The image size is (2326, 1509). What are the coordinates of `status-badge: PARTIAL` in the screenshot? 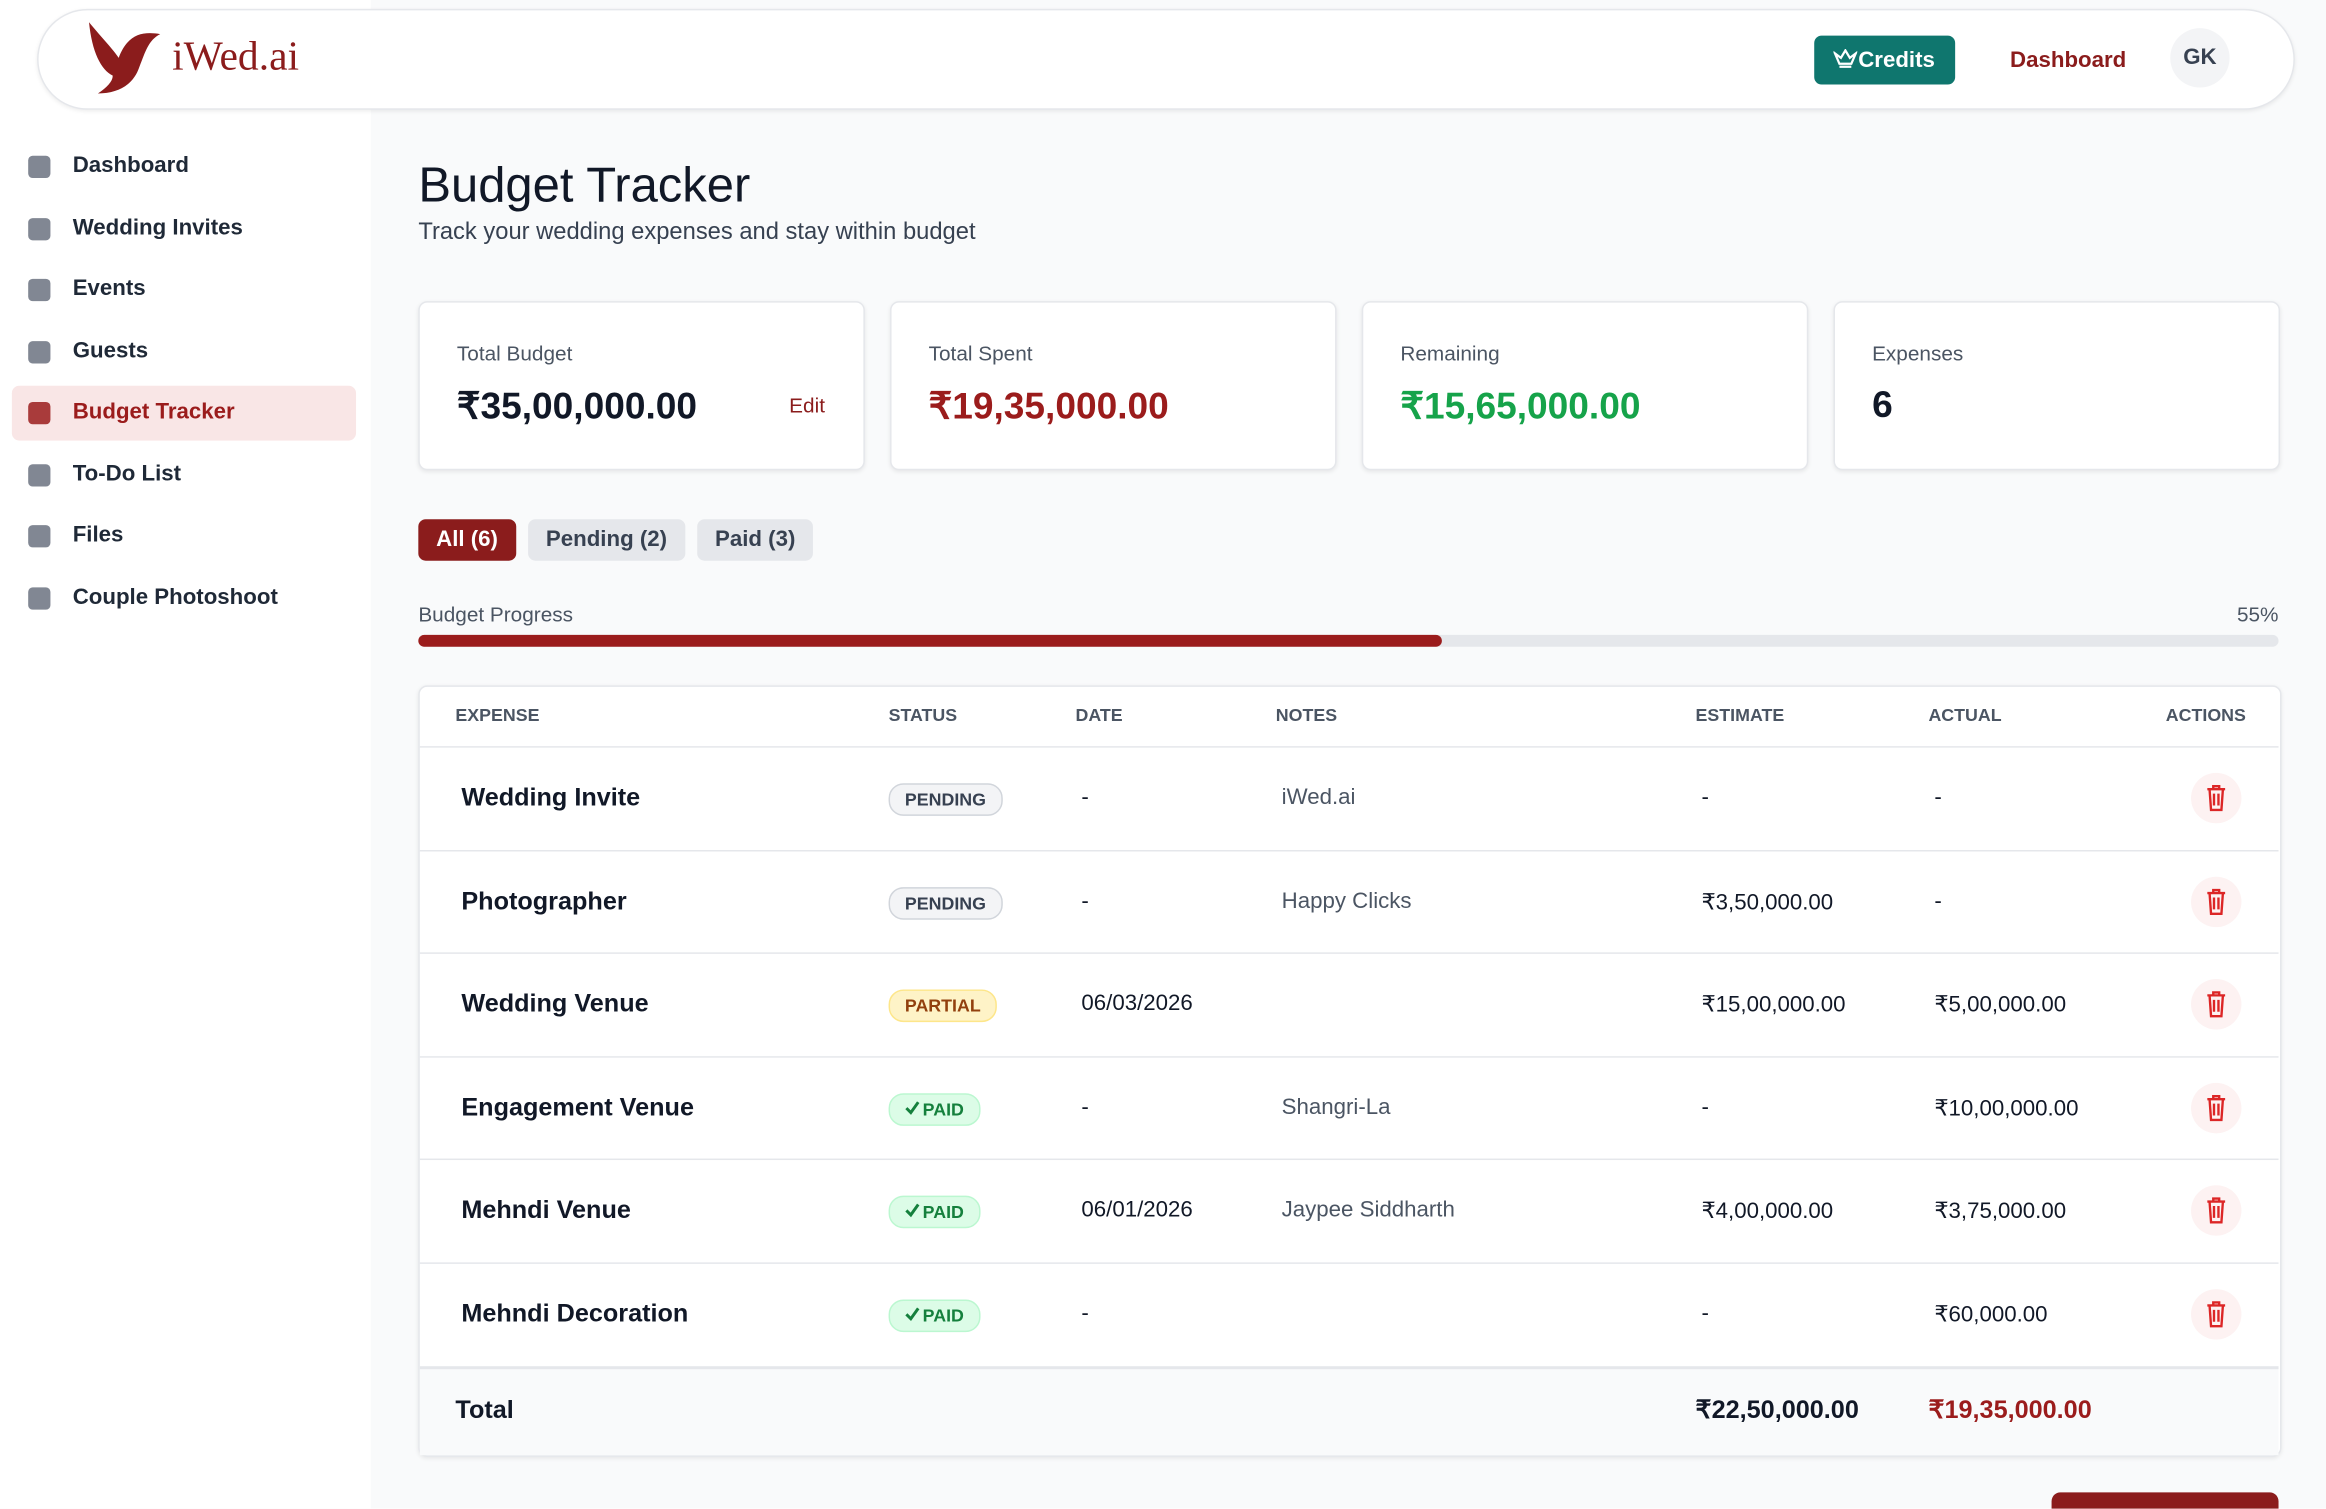 It's located at (943, 1006).